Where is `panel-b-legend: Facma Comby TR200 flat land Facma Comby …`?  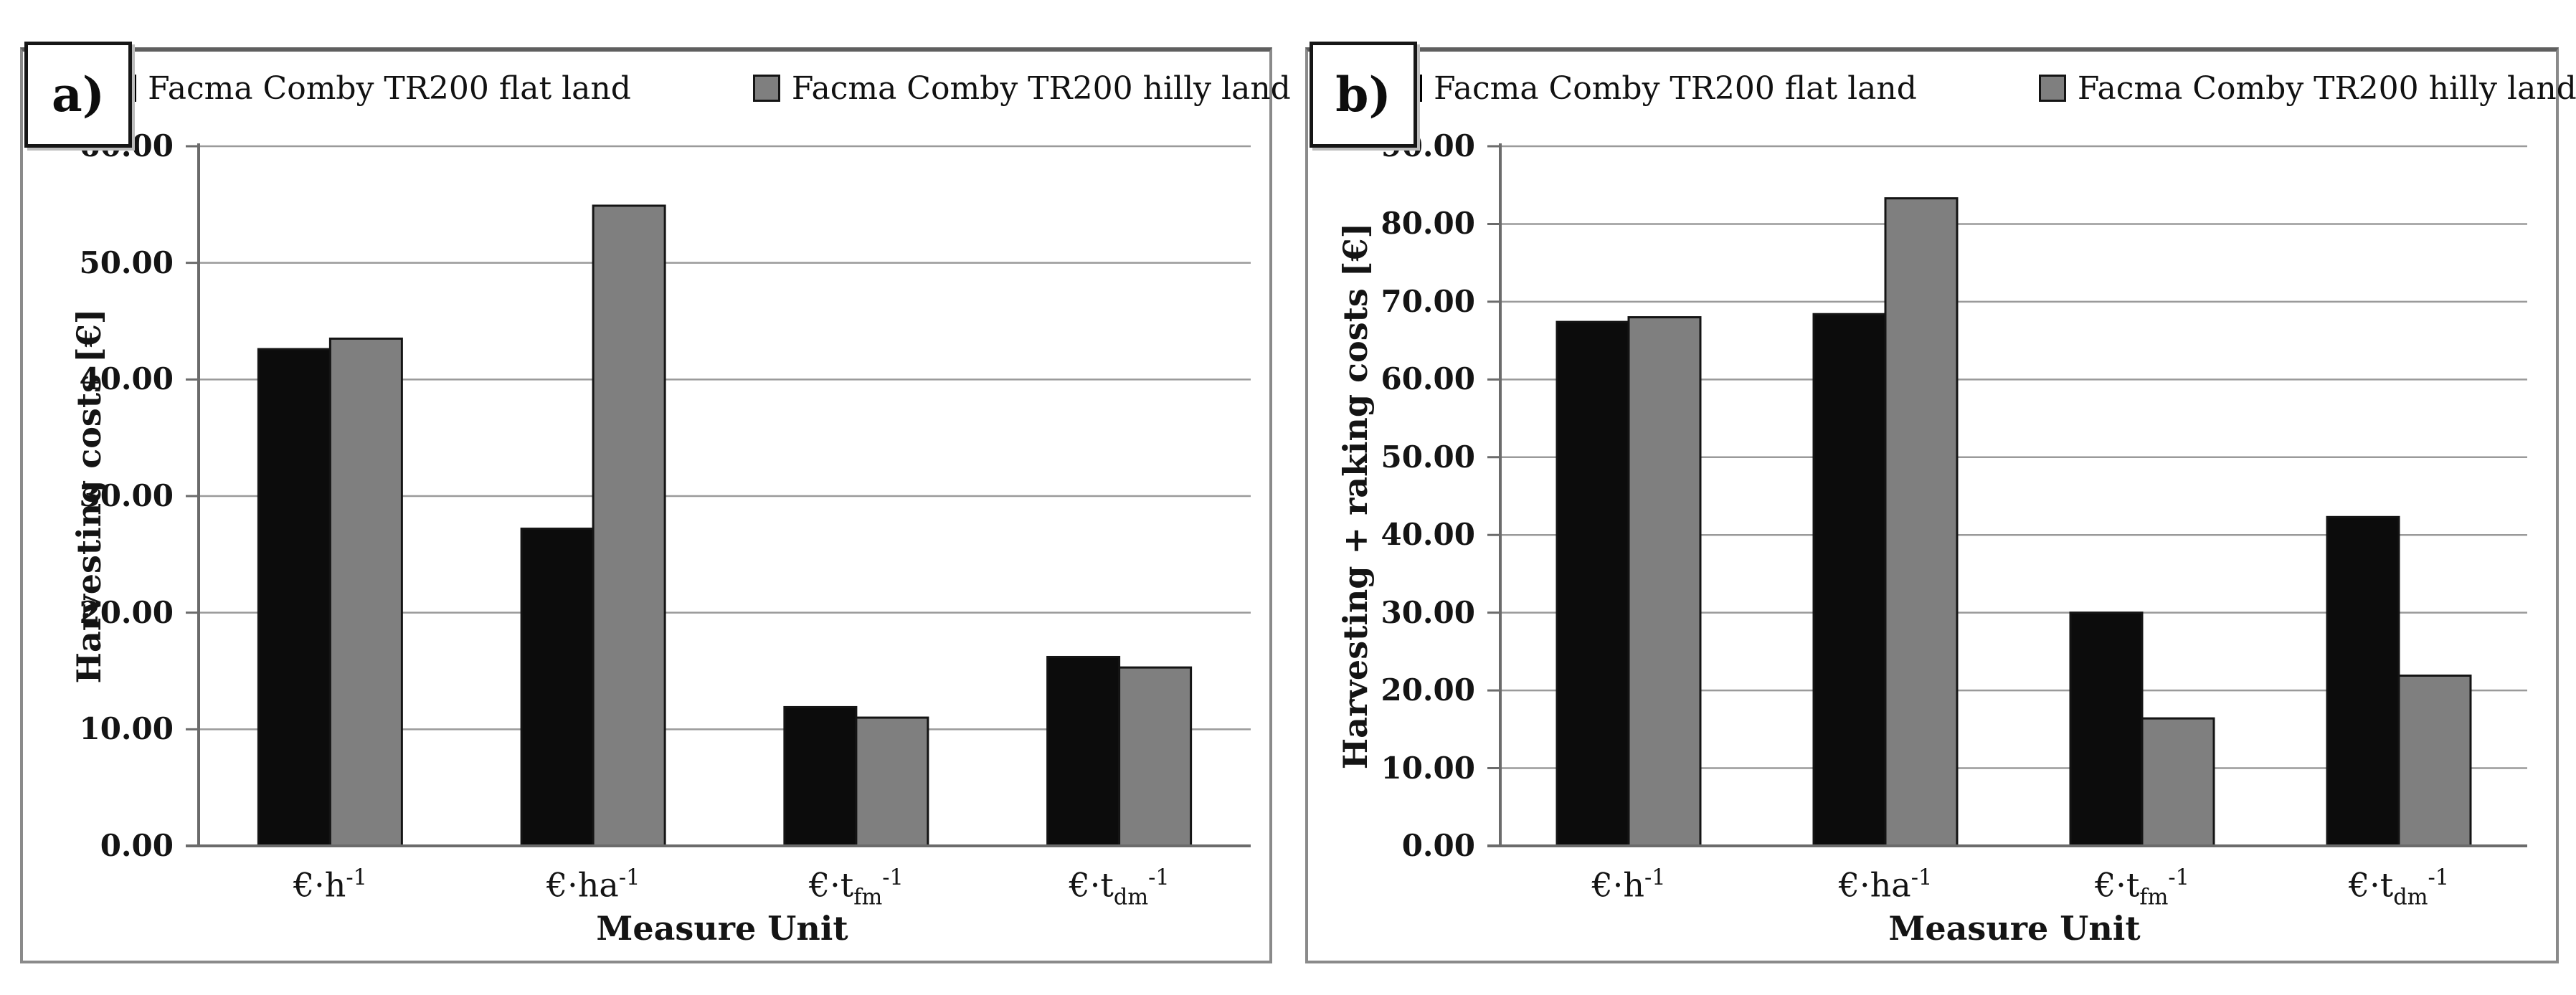 panel-b-legend: Facma Comby TR200 flat land Facma Comby … is located at coordinates (1985, 88).